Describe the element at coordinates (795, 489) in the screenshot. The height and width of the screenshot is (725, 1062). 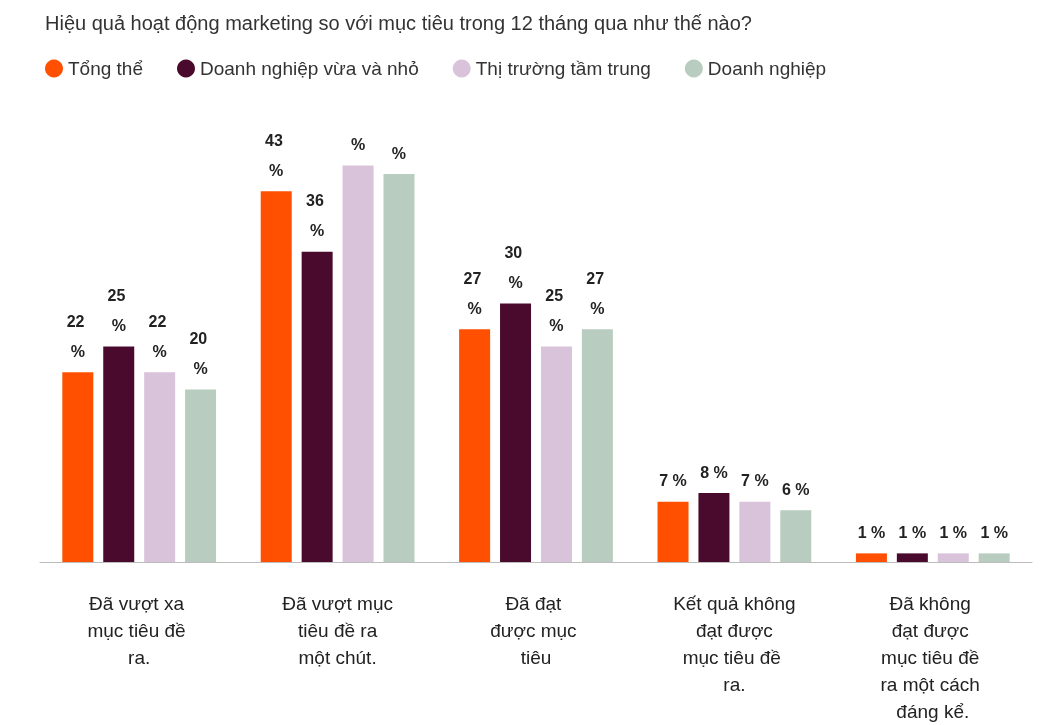
I see `data-label: 6 %` at that location.